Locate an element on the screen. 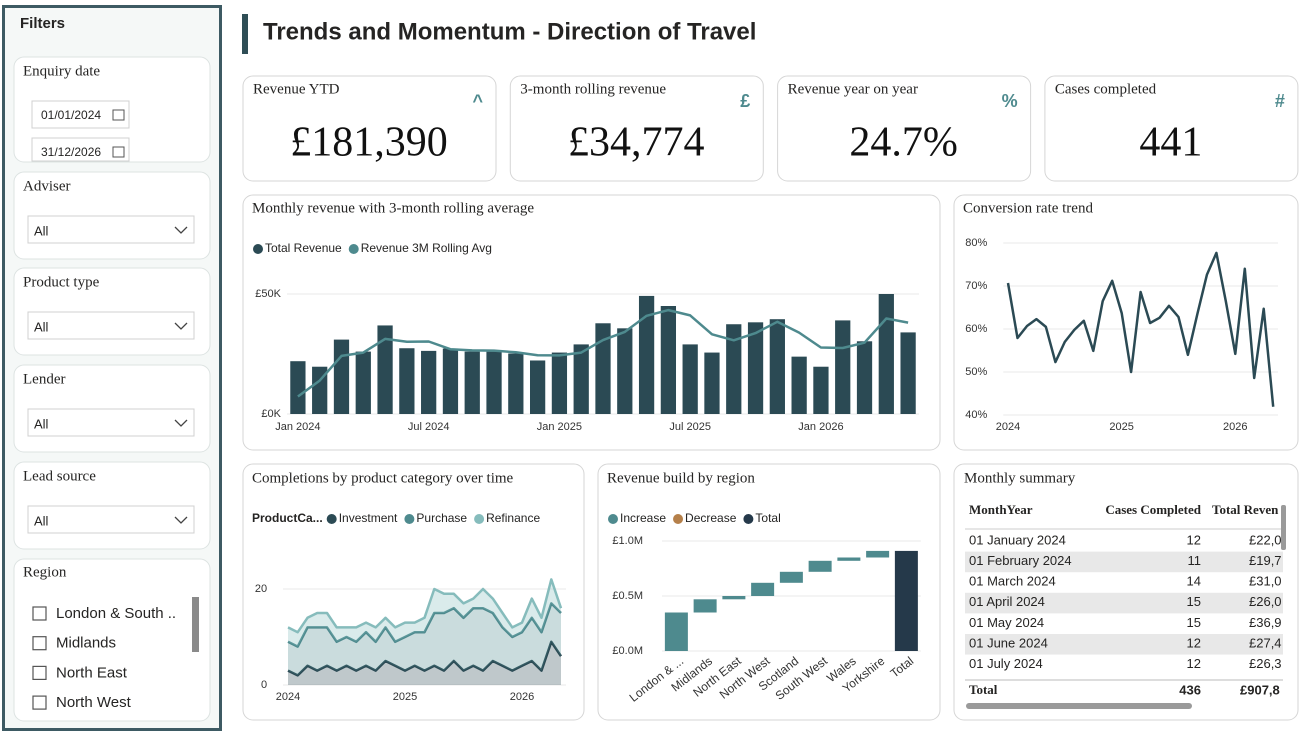  cell: 01 January 2024 is located at coordinates (1017, 539).